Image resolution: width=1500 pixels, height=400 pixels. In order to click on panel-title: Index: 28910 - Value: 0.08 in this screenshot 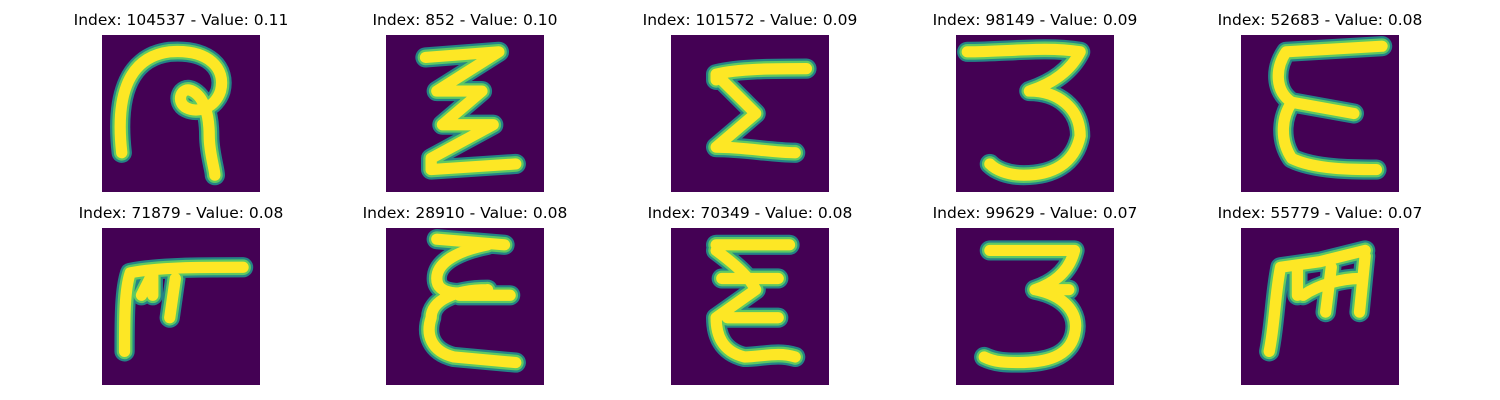, I will do `click(465, 213)`.